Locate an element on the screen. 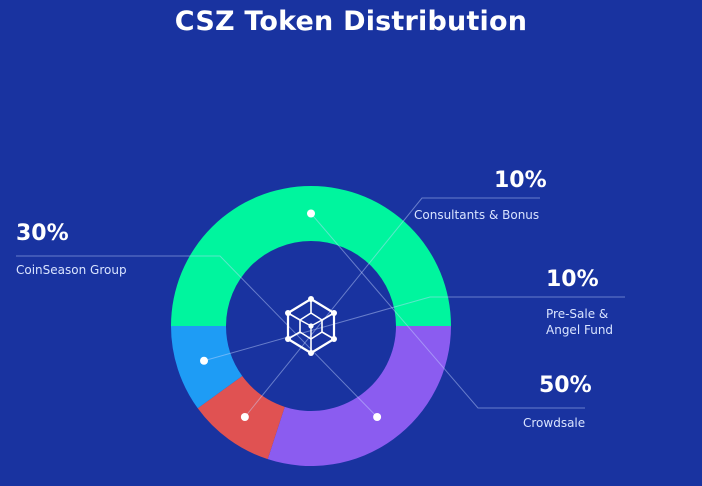 This screenshot has height=486, width=702. slice-name-label: Angel Fund is located at coordinates (579, 330).